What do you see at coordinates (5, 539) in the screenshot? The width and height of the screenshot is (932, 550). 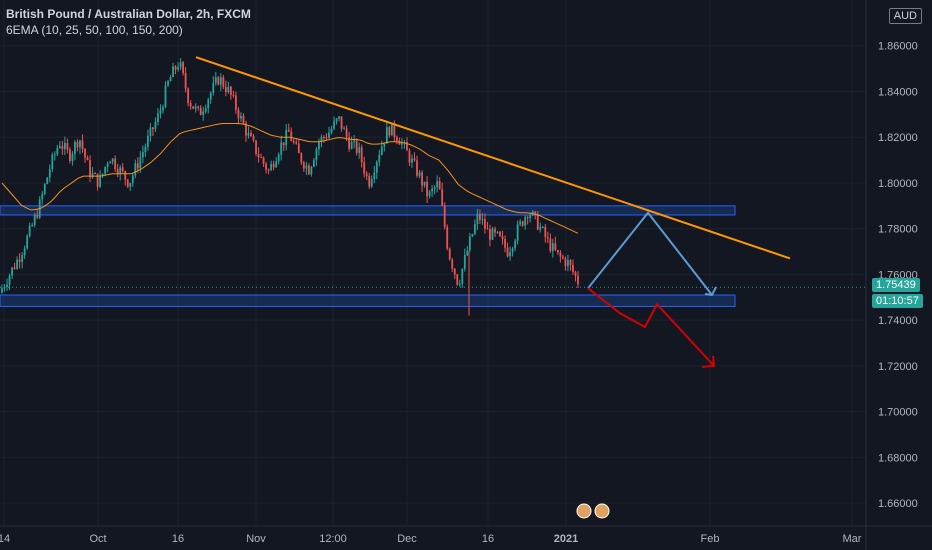 I see `time-tick-0: 14` at bounding box center [5, 539].